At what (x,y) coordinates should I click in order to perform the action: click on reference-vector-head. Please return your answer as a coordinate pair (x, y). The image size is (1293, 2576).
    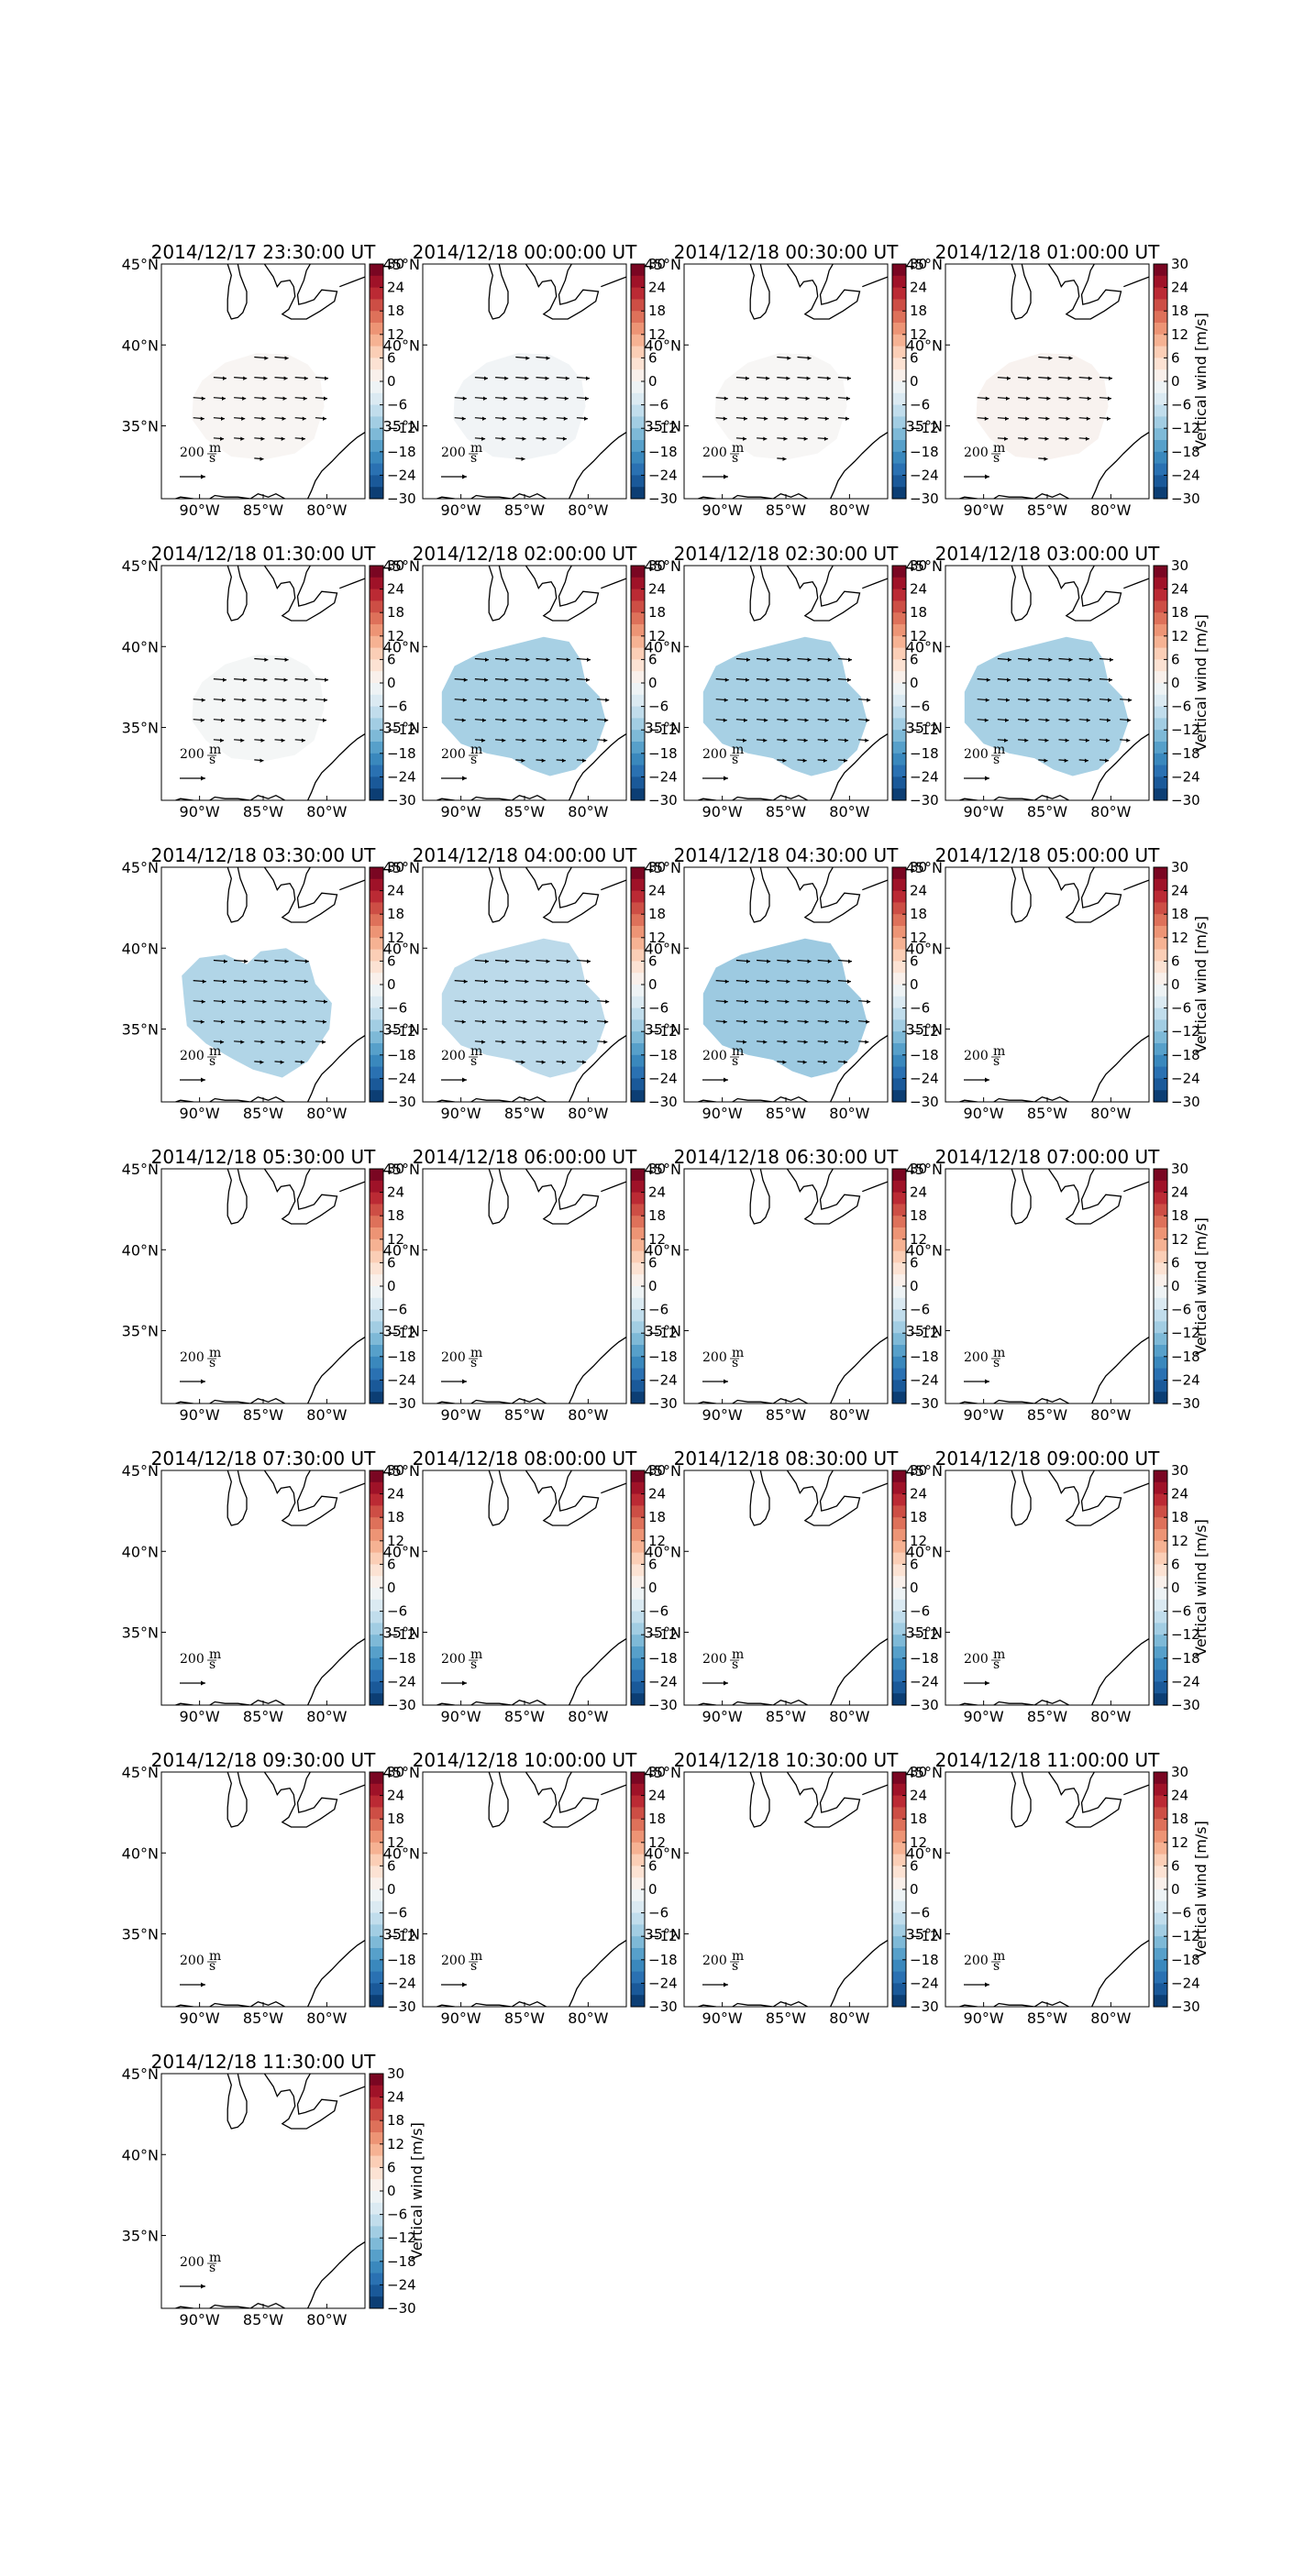
    Looking at the image, I should click on (987, 1381).